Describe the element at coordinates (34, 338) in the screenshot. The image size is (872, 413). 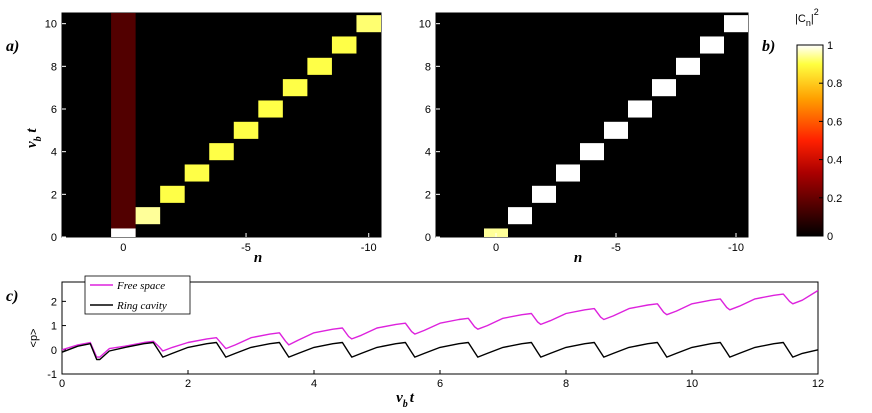
I see `y-axis-label-c: <p>` at that location.